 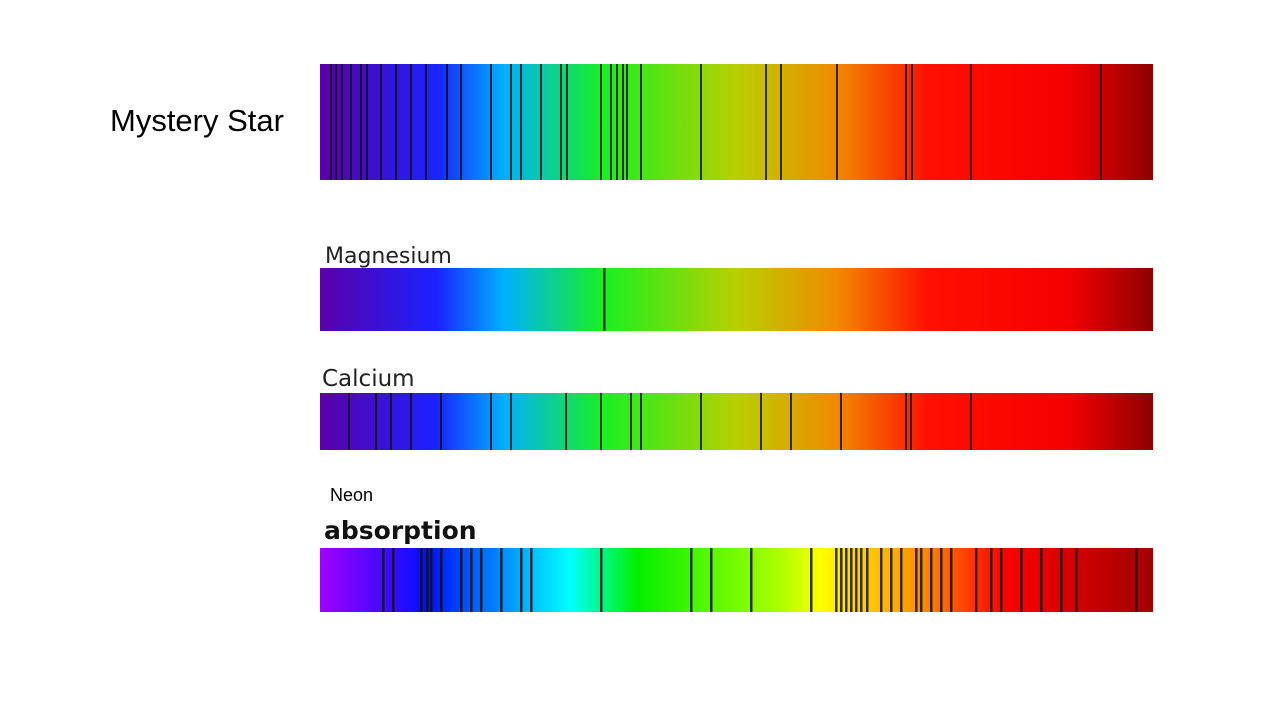 I want to click on calcium-spectrum, so click(x=736, y=421).